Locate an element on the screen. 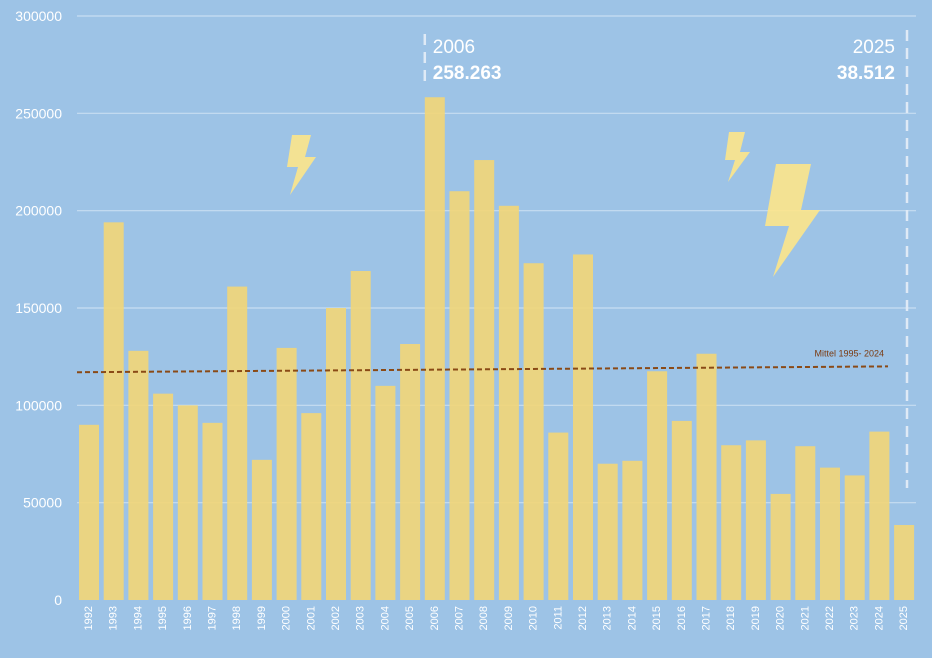 Image resolution: width=932 pixels, height=658 pixels. y-tick-label: 200000 is located at coordinates (38, 211).